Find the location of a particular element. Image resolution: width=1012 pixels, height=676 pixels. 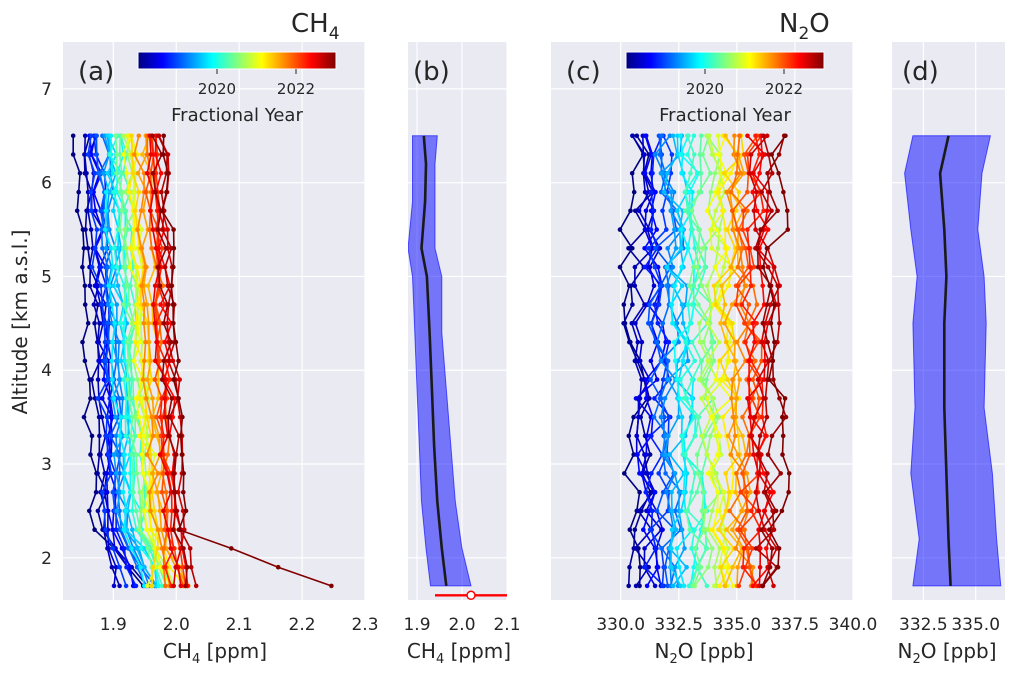

panel-b-surface-marker is located at coordinates (471, 595).